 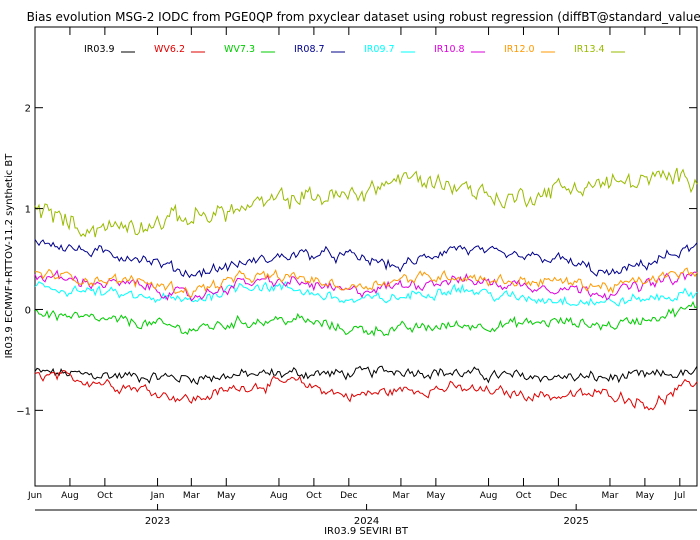 I want to click on legend-label-ir13-4: IR13.4, so click(x=589, y=49).